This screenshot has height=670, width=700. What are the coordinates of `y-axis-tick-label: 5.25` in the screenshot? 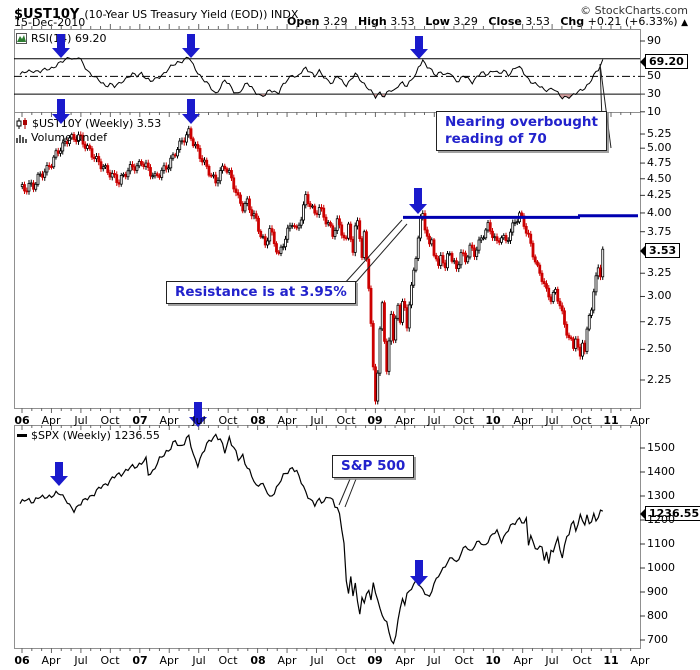 It's located at (659, 133).